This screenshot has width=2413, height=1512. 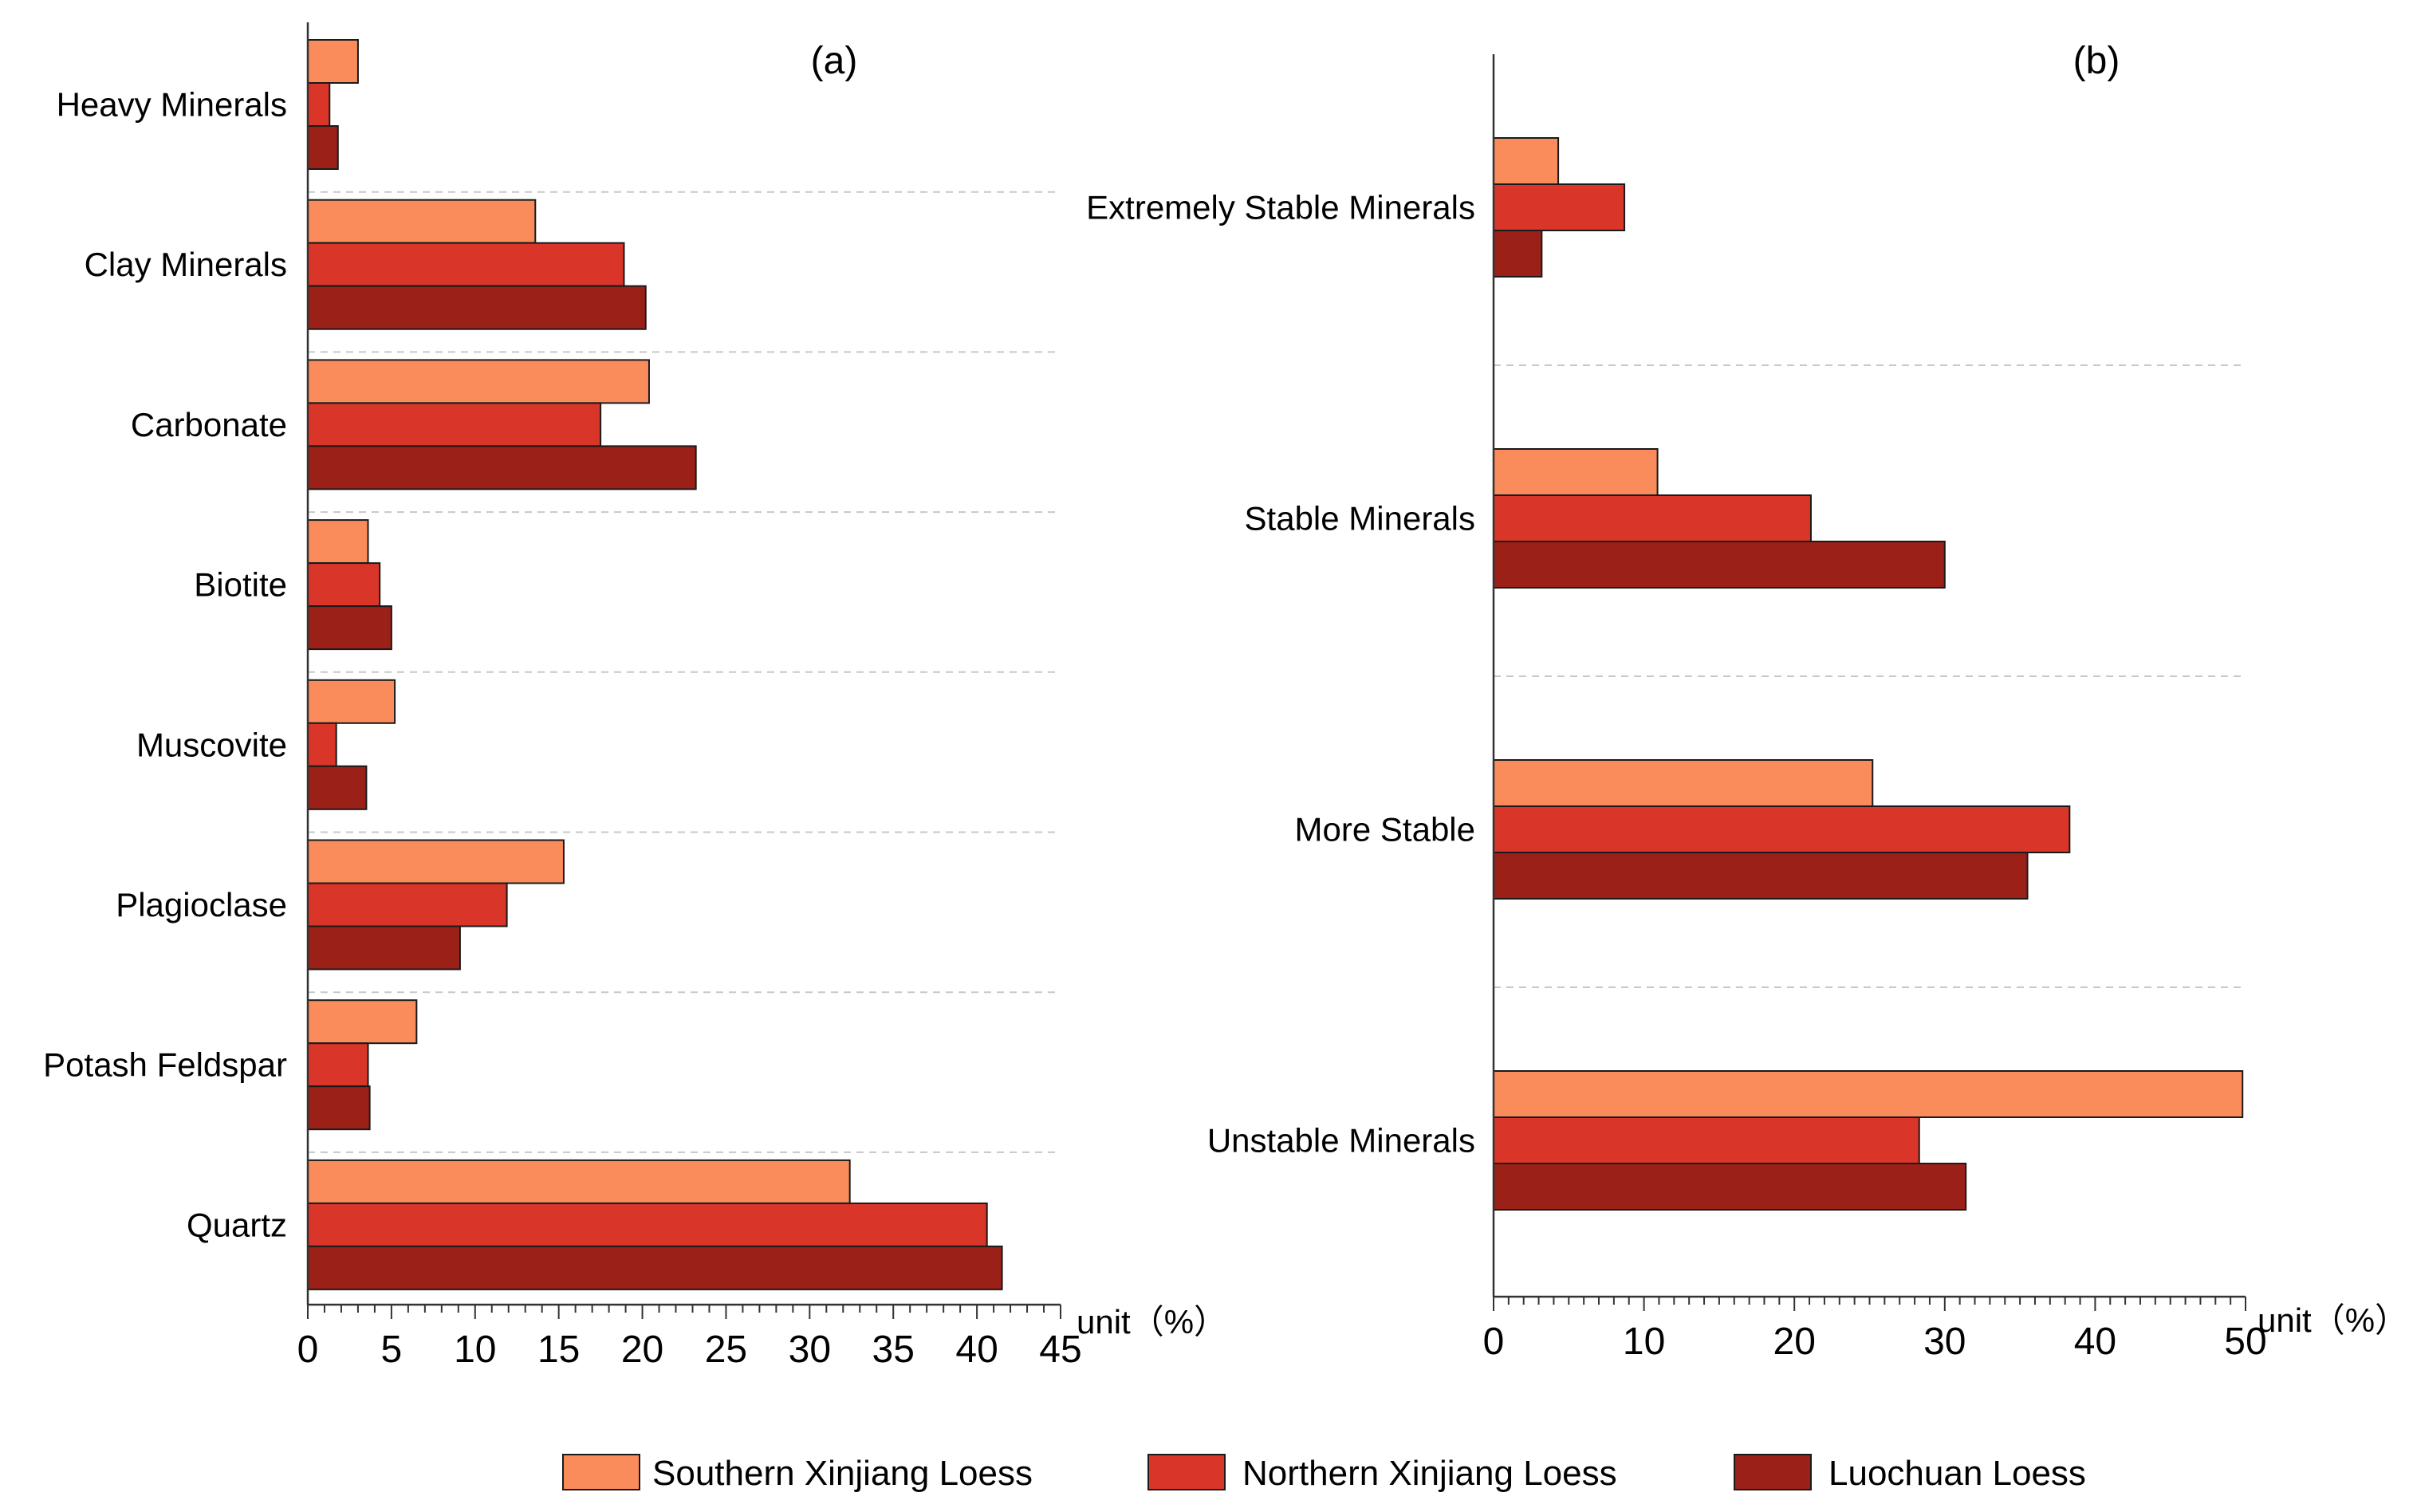 I want to click on panel-a-x-tick-label: 40, so click(x=976, y=1350).